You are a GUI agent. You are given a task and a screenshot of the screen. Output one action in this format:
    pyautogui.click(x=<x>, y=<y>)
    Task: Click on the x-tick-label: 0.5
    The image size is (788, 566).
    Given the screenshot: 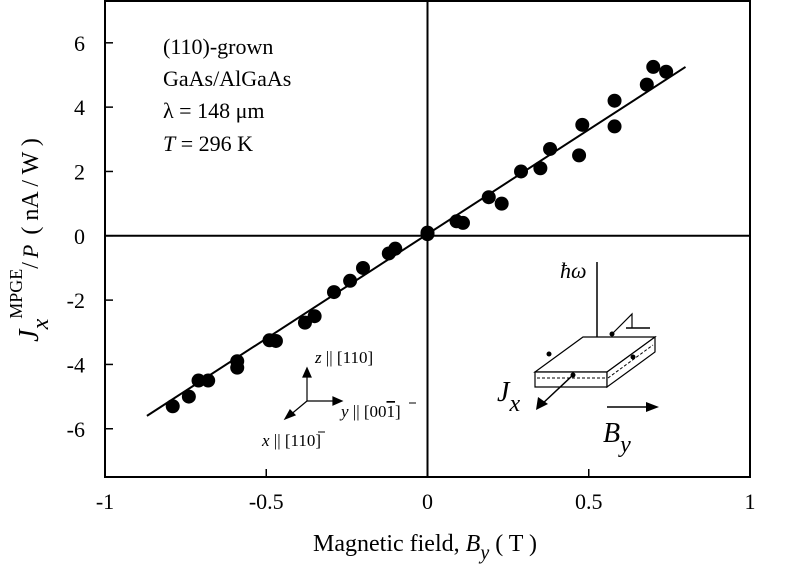 What is the action you would take?
    pyautogui.click(x=589, y=501)
    